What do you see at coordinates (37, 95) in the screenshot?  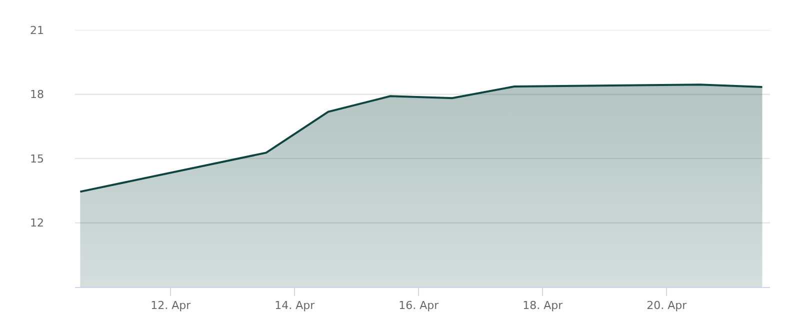 I see `y-tick-label: 18` at bounding box center [37, 95].